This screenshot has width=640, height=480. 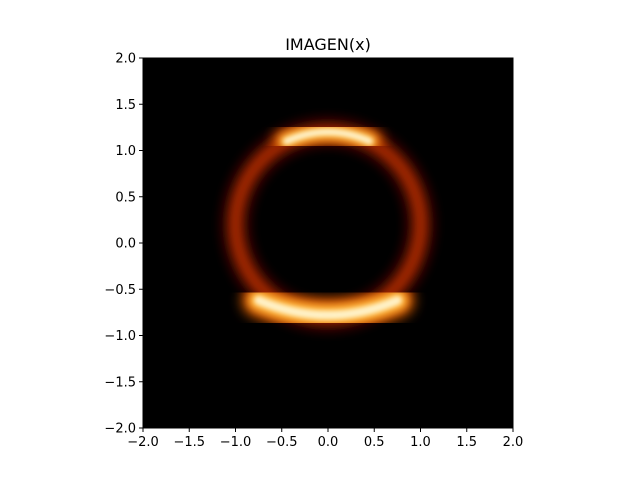 What do you see at coordinates (120, 336) in the screenshot?
I see `y-tick-label: −1.0` at bounding box center [120, 336].